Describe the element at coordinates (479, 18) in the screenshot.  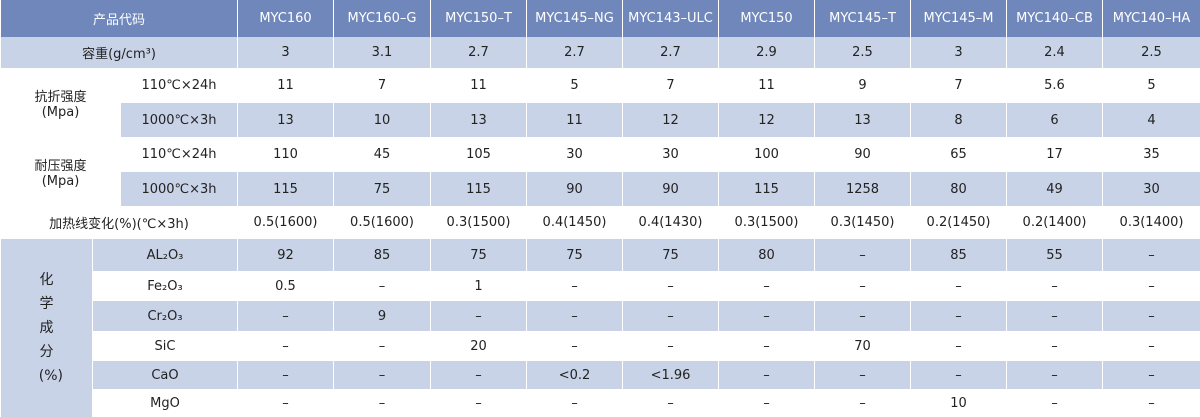
I see `column-header: MYC150–T` at that location.